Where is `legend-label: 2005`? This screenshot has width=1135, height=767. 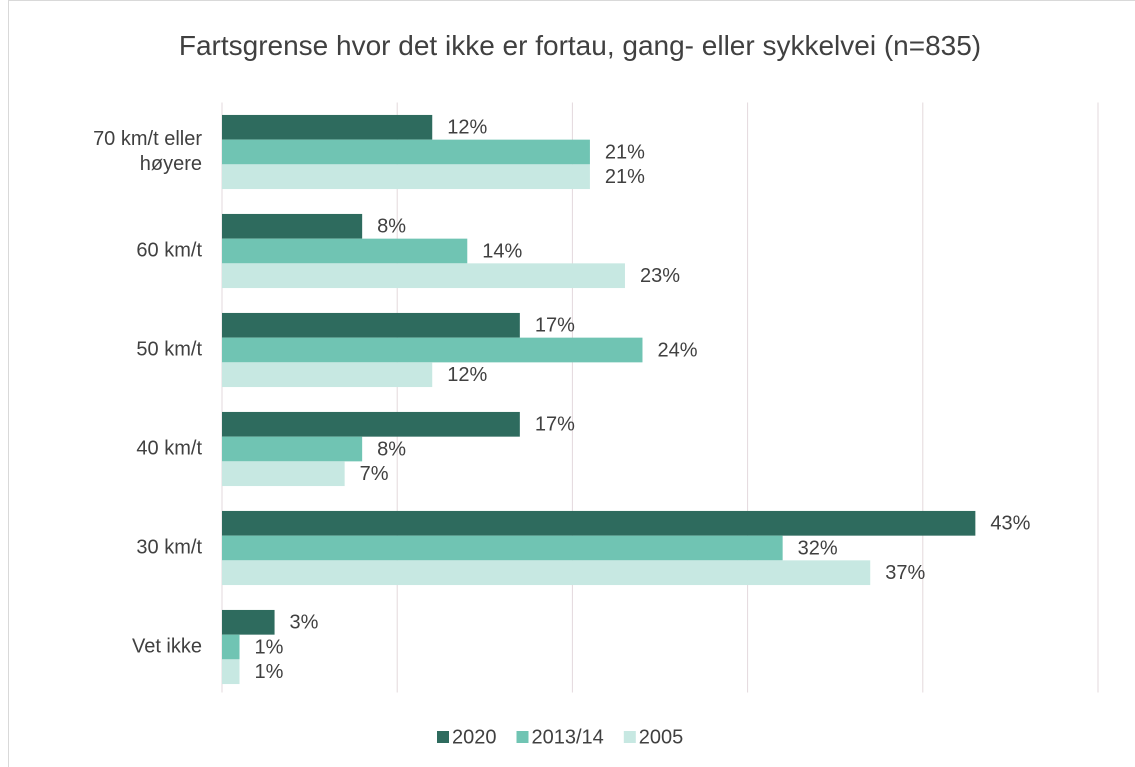
legend-label: 2005 is located at coordinates (661, 737).